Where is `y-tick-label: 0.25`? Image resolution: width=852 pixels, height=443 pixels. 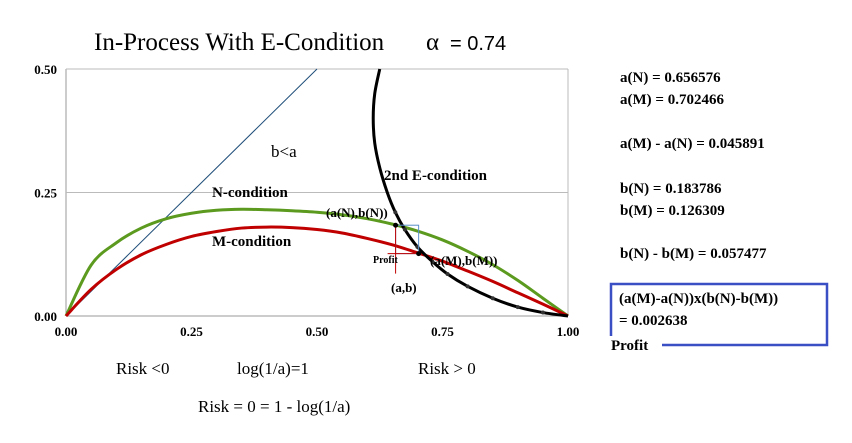
y-tick-label: 0.25 is located at coordinates (45, 193).